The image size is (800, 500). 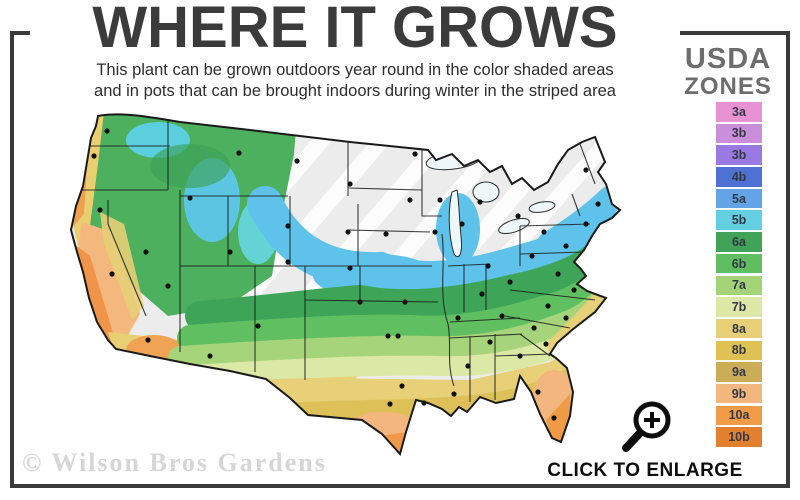 I want to click on legend-zone-swatch: 4b, so click(x=739, y=177).